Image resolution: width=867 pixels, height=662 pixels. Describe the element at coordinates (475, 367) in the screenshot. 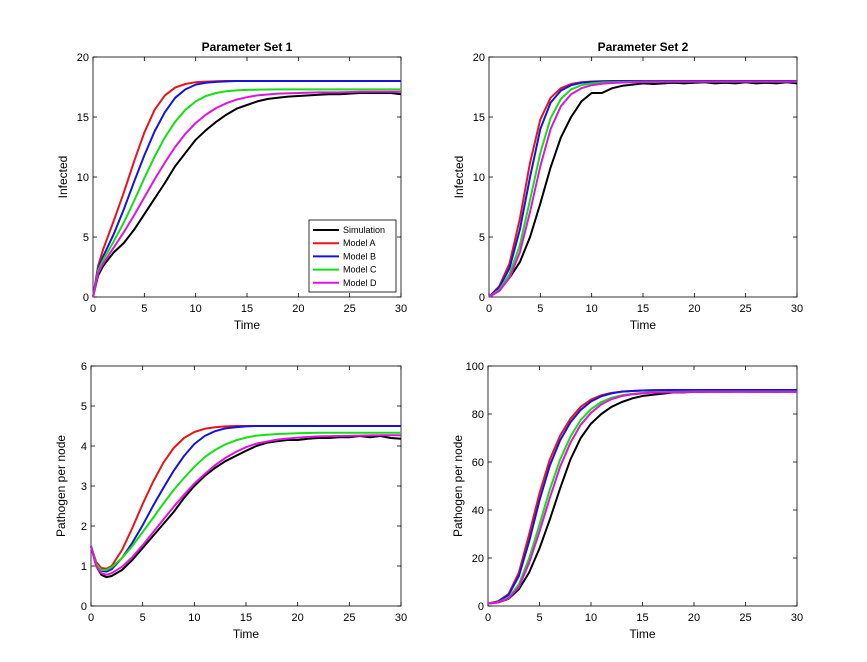

I see `y-tick-label: 100` at that location.